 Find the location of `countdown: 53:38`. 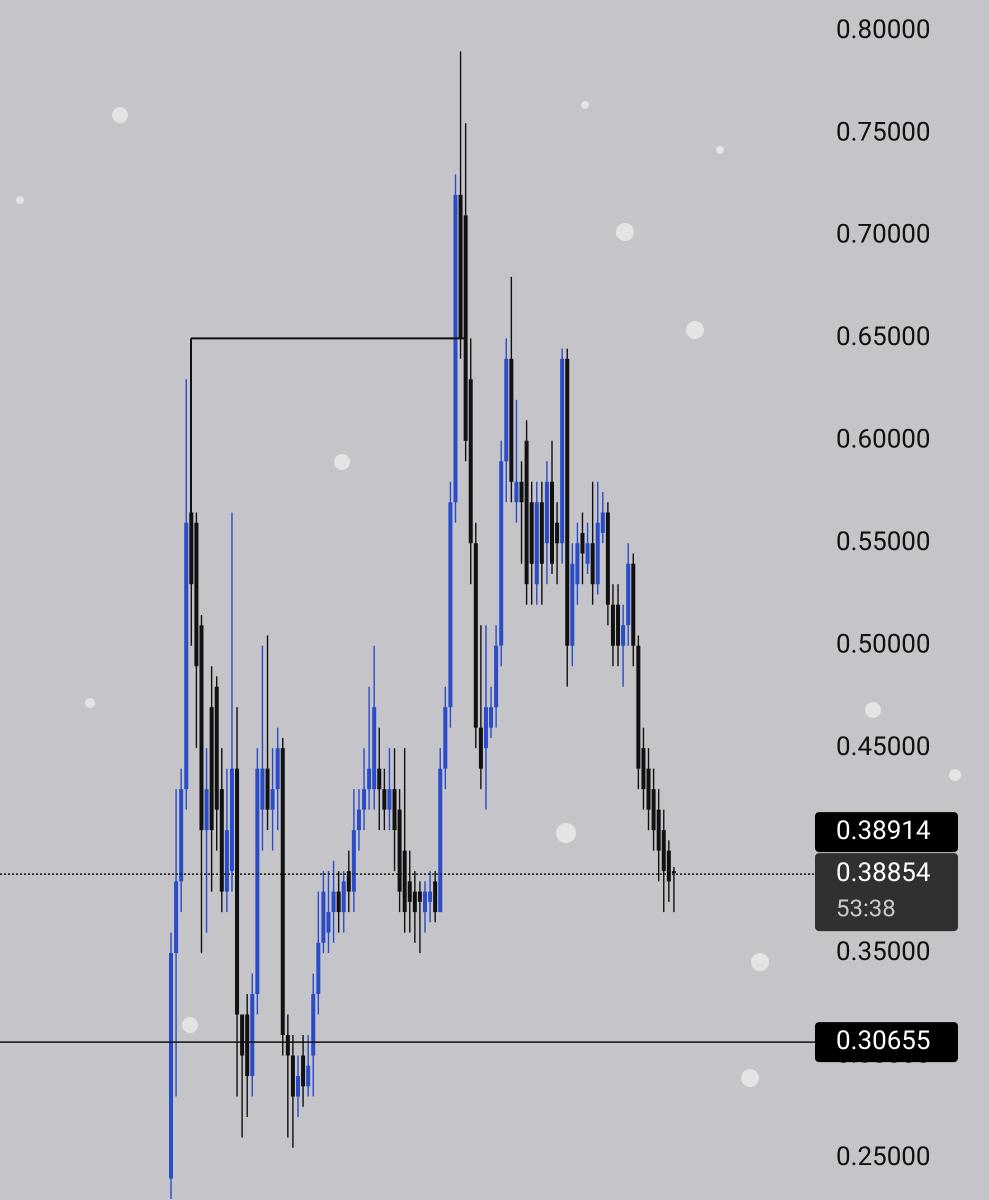

countdown: 53:38 is located at coordinates (866, 908).